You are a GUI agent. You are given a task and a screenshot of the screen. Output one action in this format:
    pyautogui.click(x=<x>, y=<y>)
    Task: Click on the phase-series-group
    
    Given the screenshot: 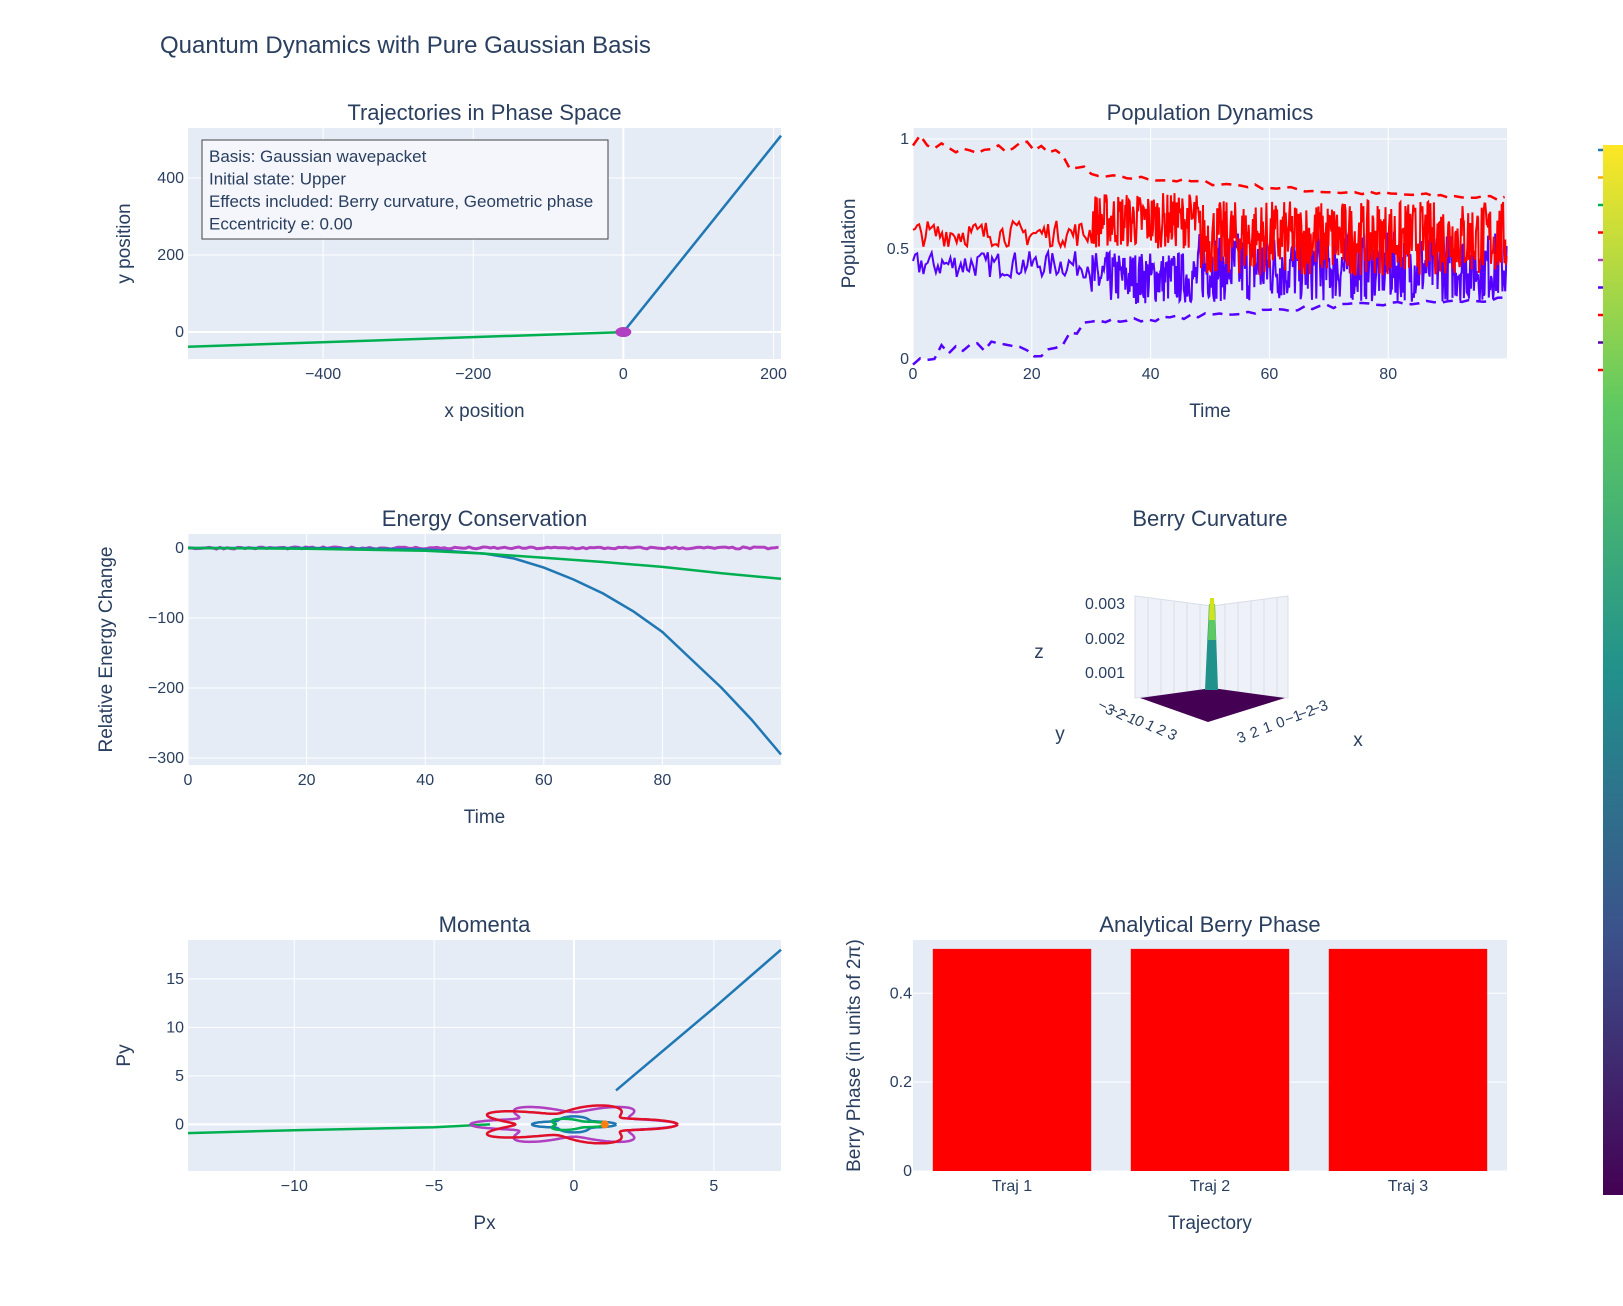 What is the action you would take?
    pyautogui.click(x=484, y=241)
    